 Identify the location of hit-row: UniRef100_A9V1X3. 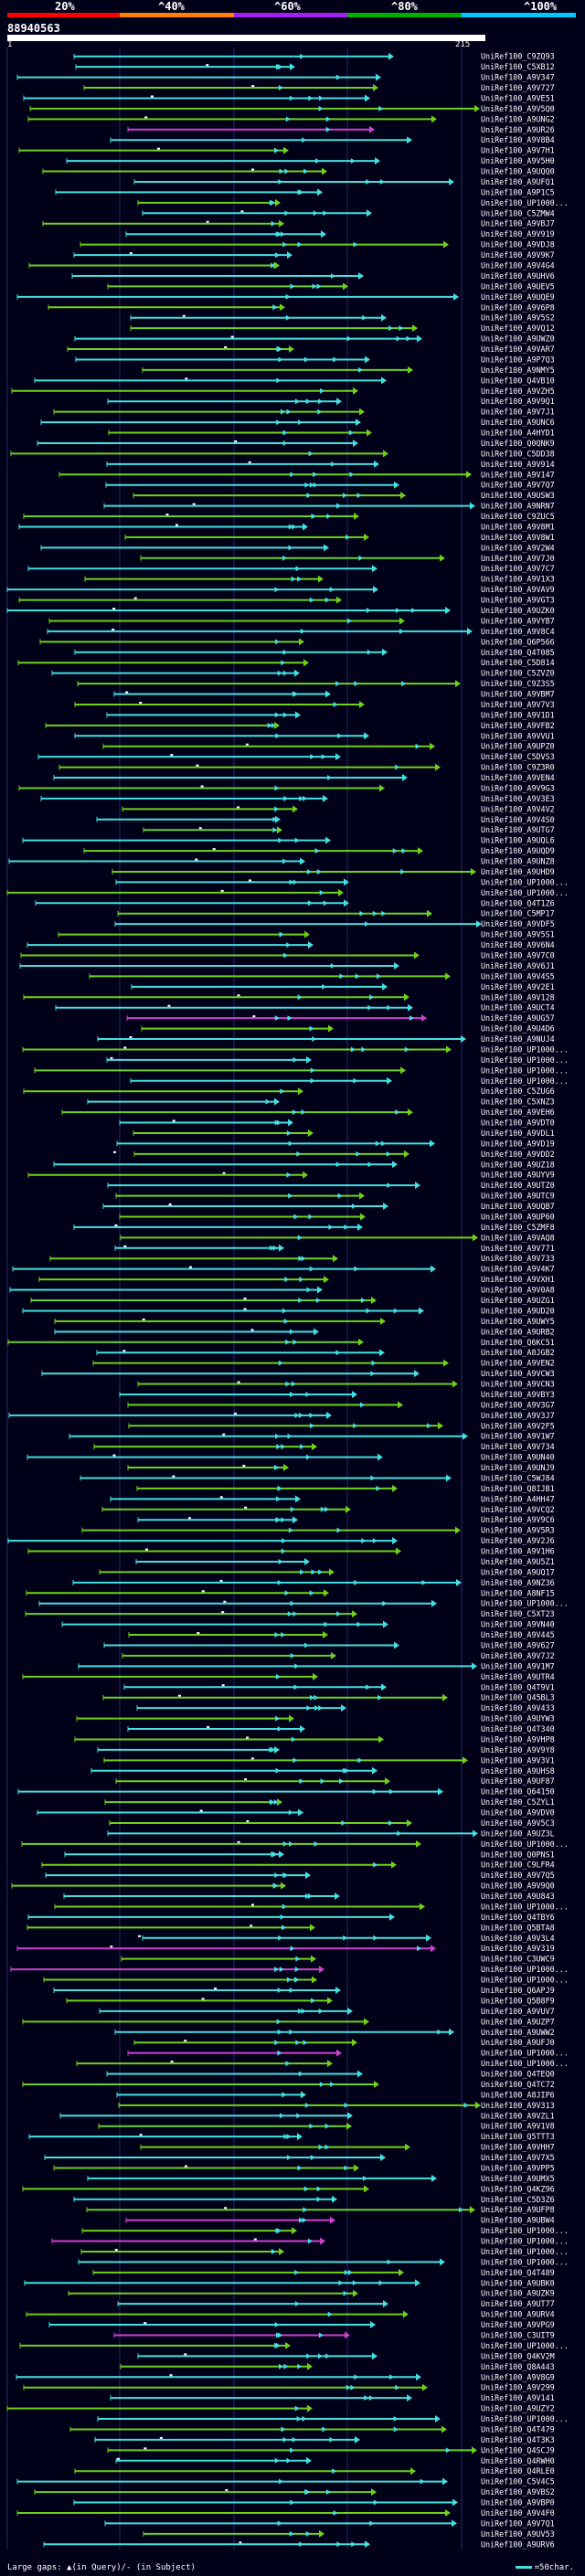
(319, 579).